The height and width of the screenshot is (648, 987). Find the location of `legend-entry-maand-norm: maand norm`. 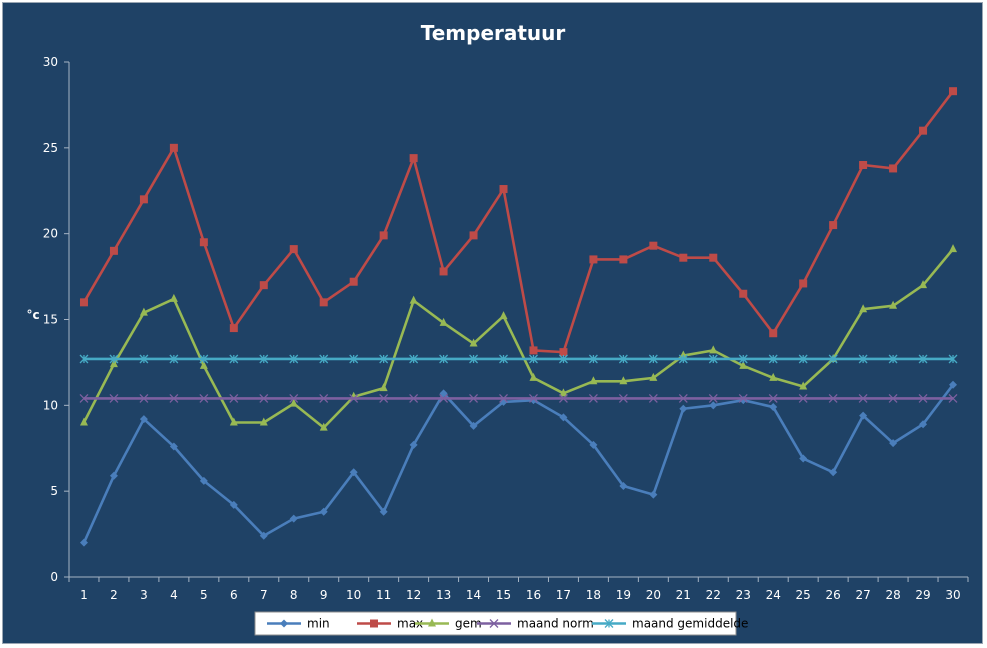

legend-entry-maand-norm: maand norm is located at coordinates (535, 624).